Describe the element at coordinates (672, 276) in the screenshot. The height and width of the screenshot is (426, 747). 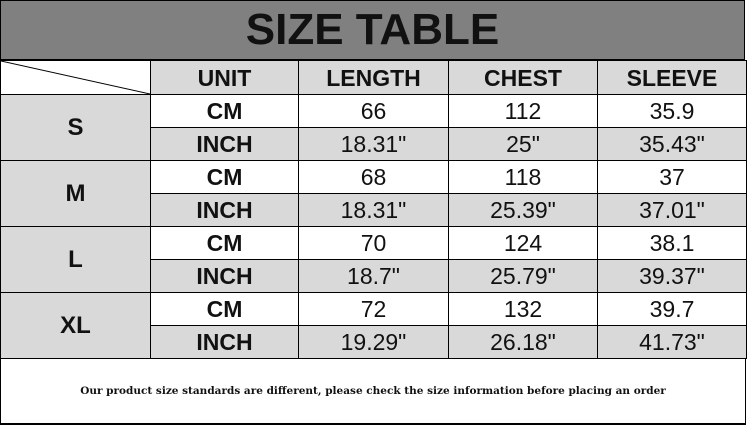
I see `value-cell: 39.37"` at that location.